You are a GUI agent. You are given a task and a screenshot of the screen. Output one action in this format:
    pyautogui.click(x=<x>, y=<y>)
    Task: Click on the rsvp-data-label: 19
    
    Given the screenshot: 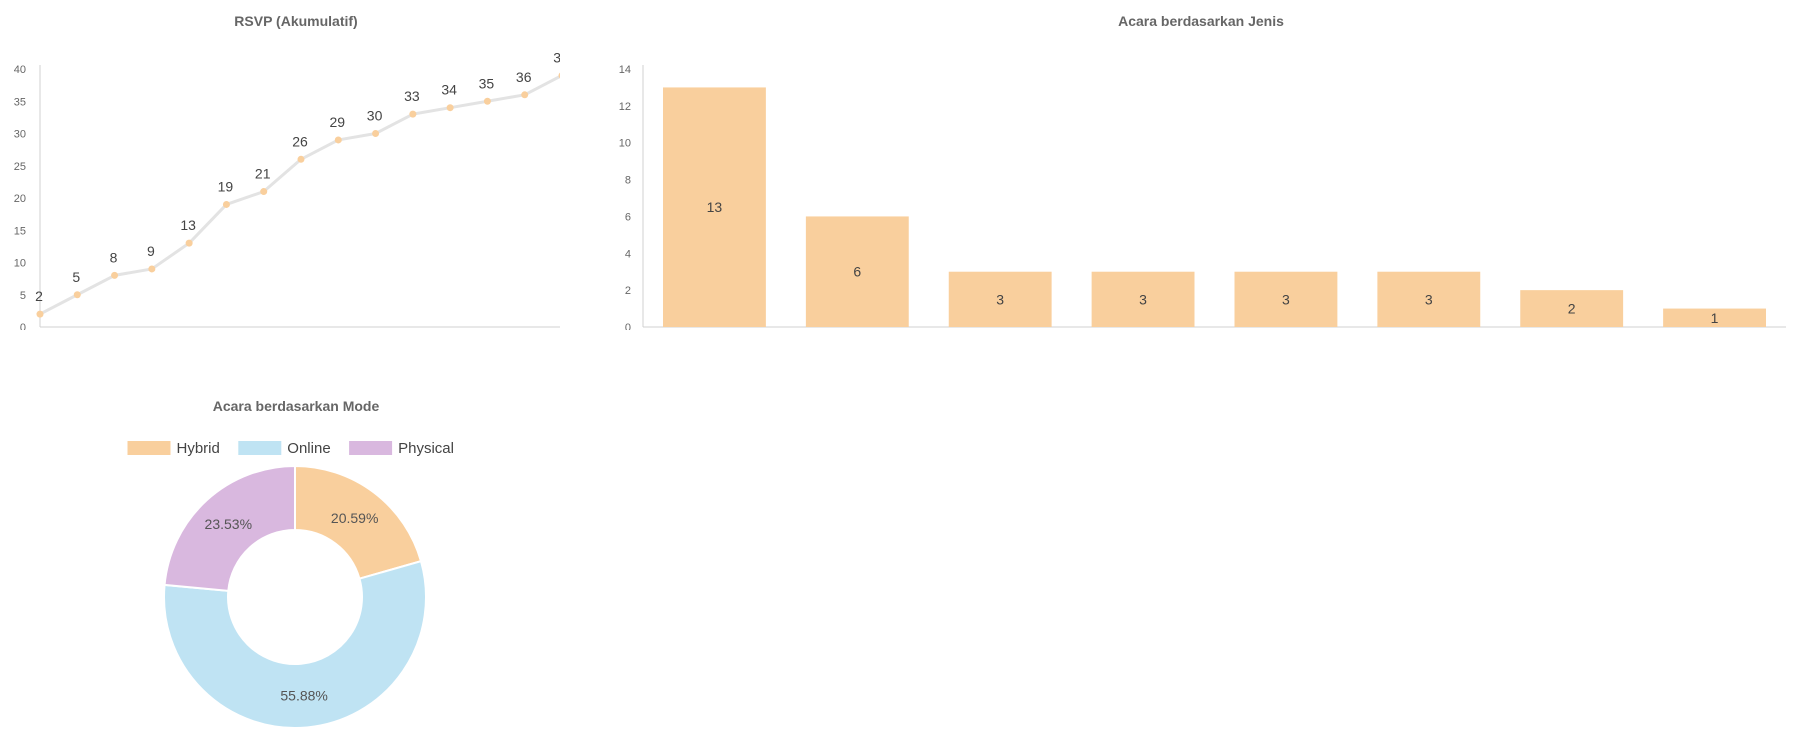 What is the action you would take?
    pyautogui.click(x=226, y=186)
    